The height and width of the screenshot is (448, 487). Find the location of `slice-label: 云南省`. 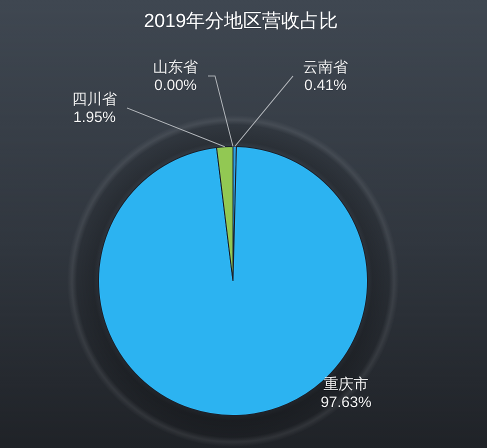

slice-label: 云南省 is located at coordinates (325, 67).